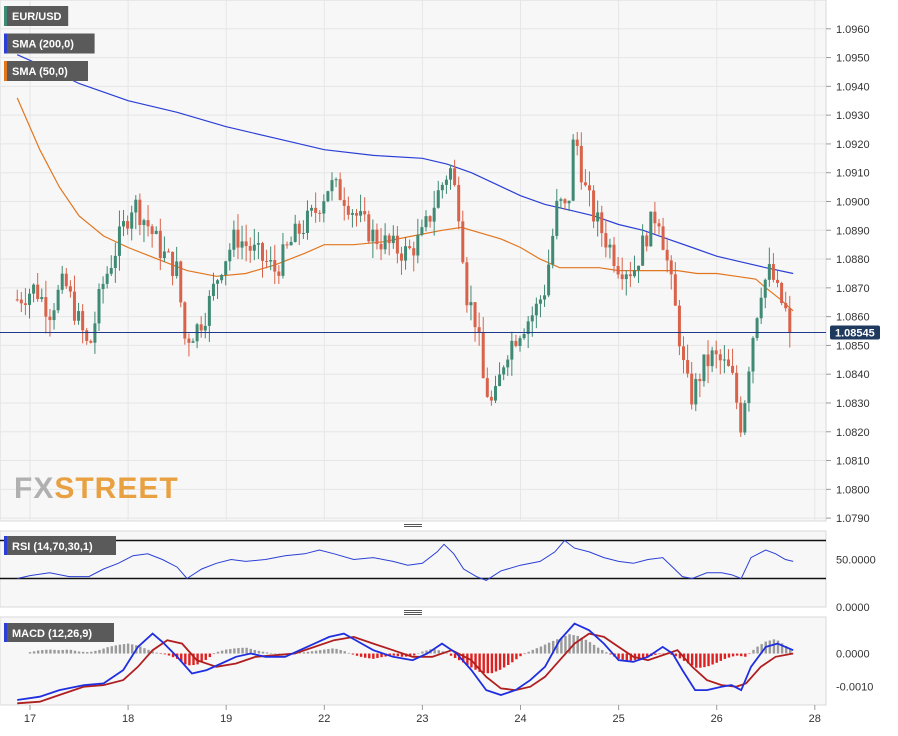  What do you see at coordinates (853, 375) in the screenshot?
I see `y-tick-label: 1.0840` at bounding box center [853, 375].